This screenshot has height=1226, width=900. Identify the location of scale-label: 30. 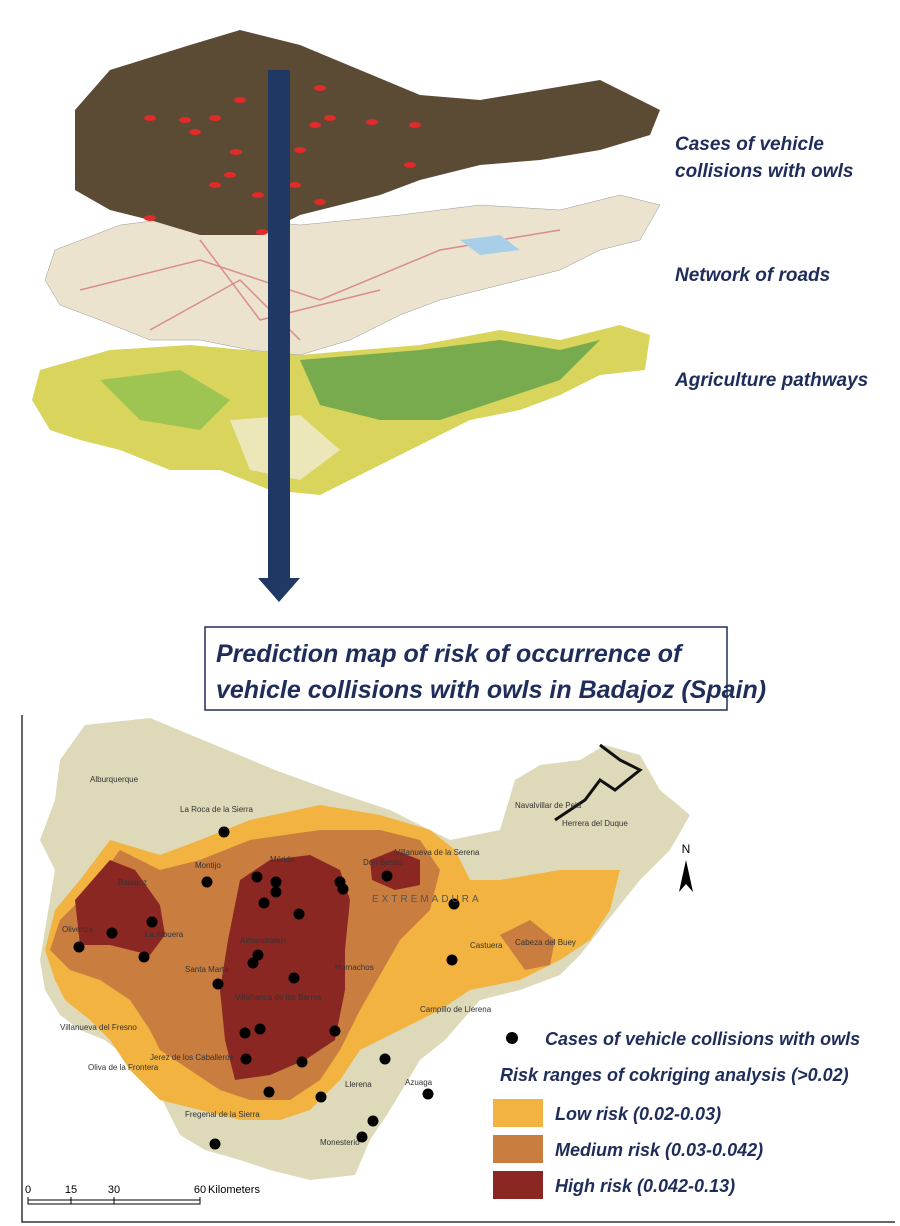
(114, 1190).